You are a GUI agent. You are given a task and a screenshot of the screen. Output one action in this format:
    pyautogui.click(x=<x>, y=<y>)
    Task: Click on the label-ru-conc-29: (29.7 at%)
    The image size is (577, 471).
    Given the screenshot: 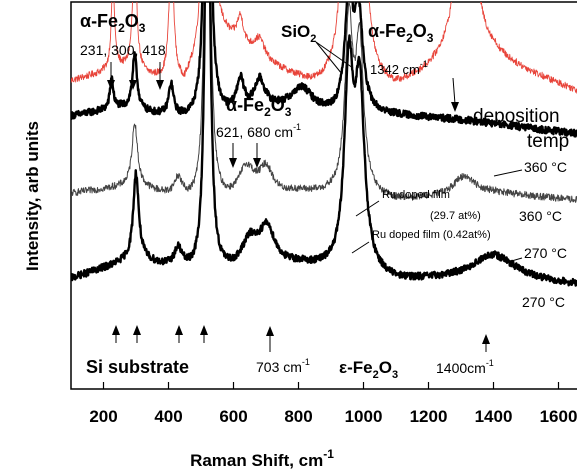 What is the action you would take?
    pyautogui.click(x=455, y=216)
    